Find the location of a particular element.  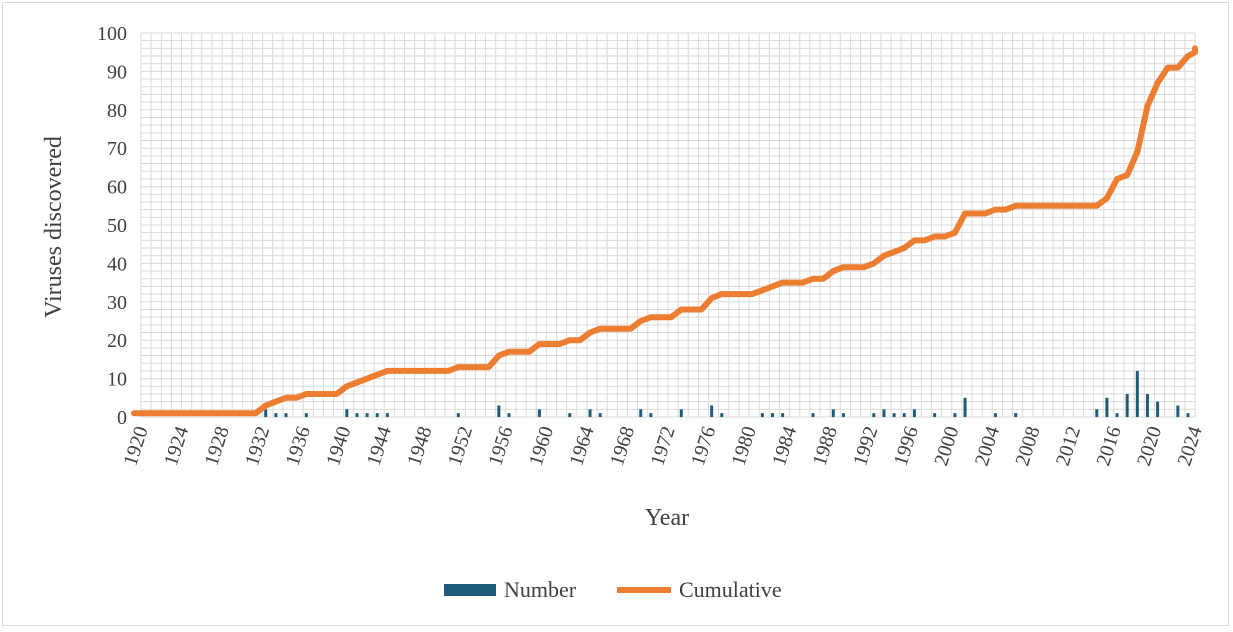

y-tick-labels: 0 10 20 30 40 50 60 70 80 90 100 is located at coordinates (112, 226).